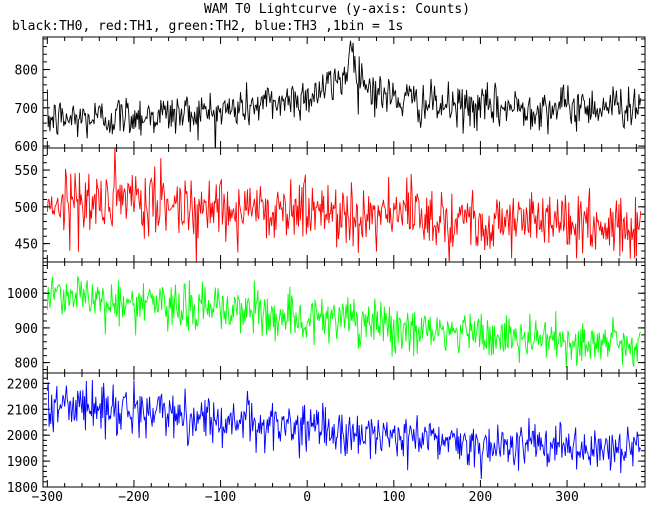 Image resolution: width=651 pixels, height=505 pixels. Describe the element at coordinates (47, 497) in the screenshot. I see `x-tick-label: −300` at that location.